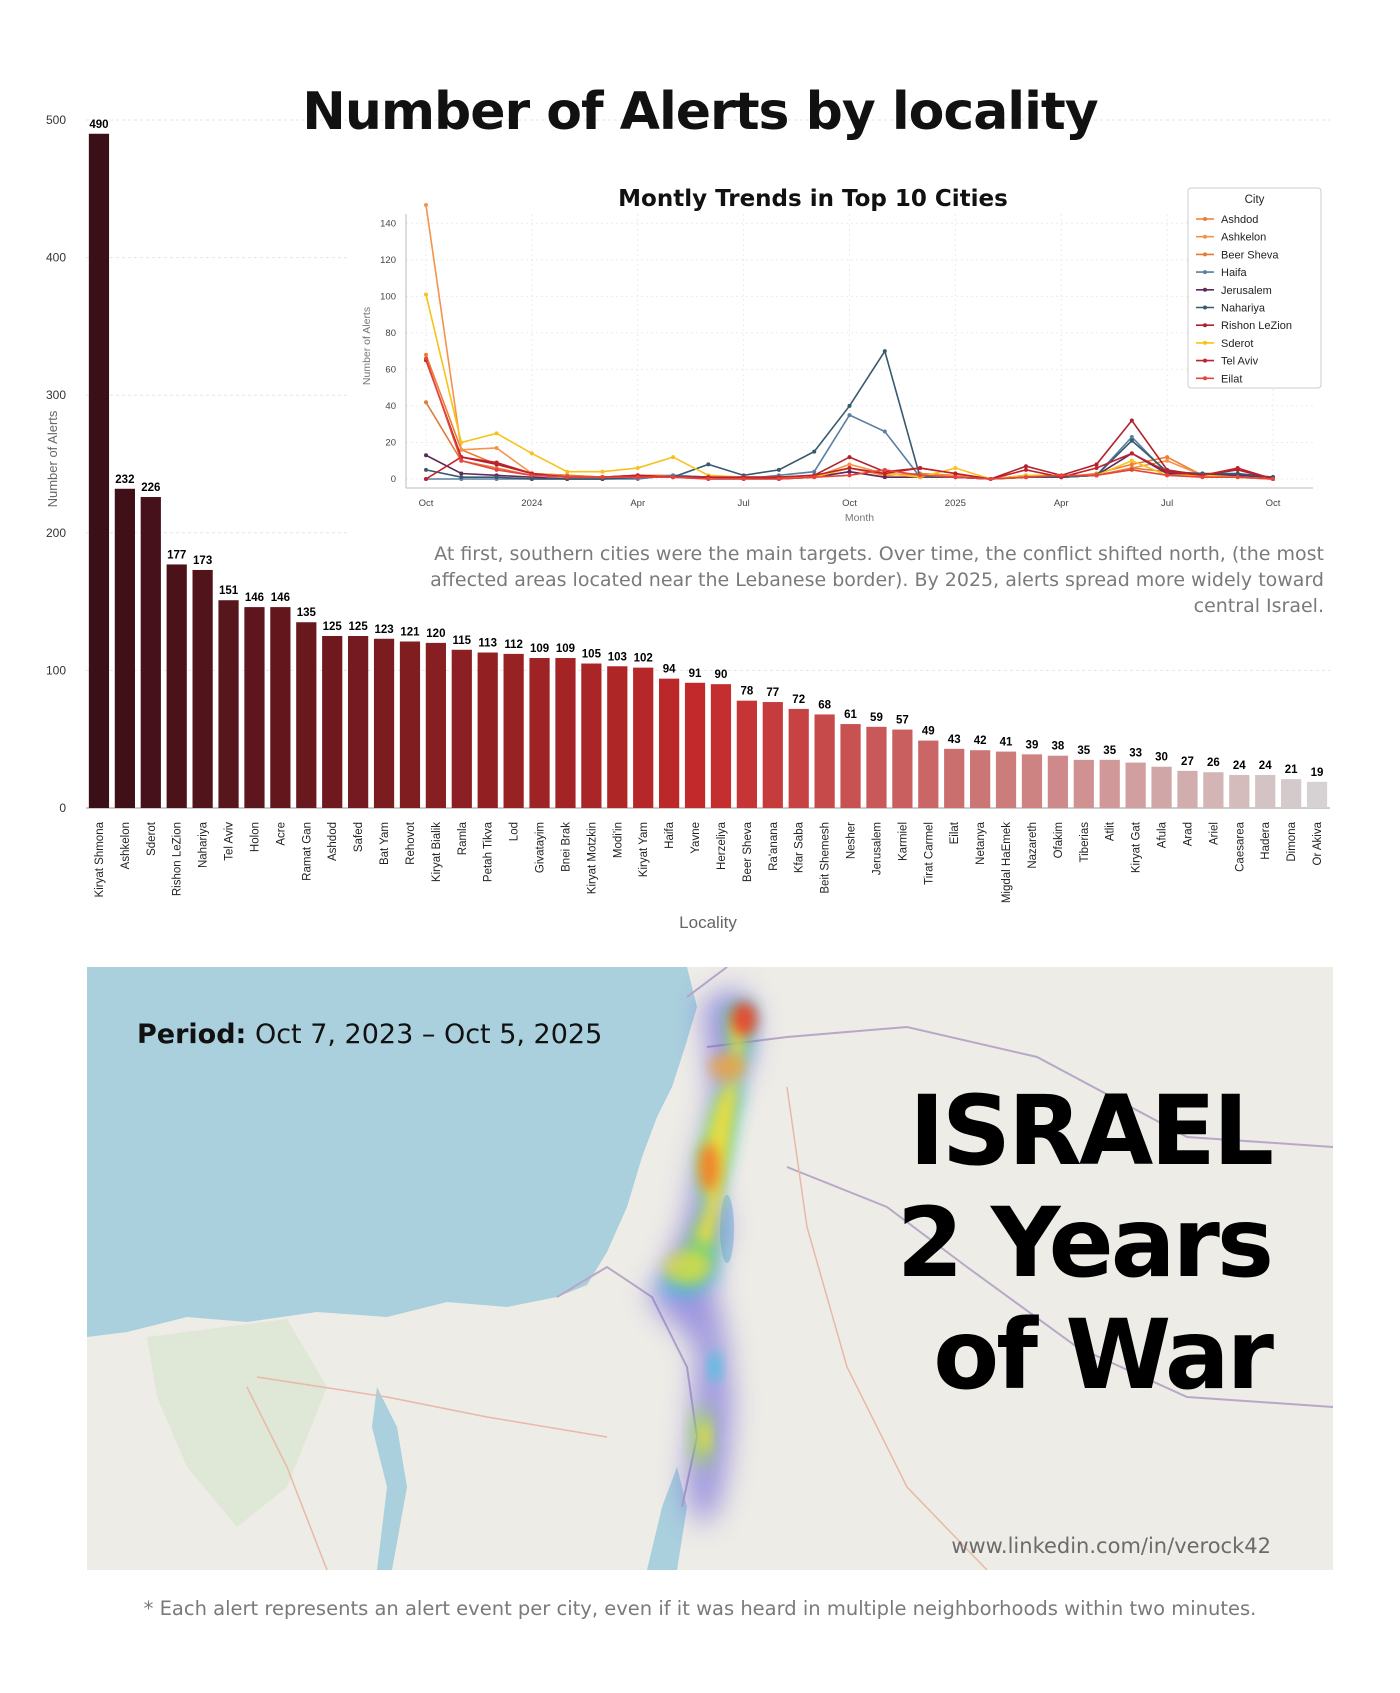  What do you see at coordinates (1135, 754) in the screenshot?
I see `bar-value-label: 33` at bounding box center [1135, 754].